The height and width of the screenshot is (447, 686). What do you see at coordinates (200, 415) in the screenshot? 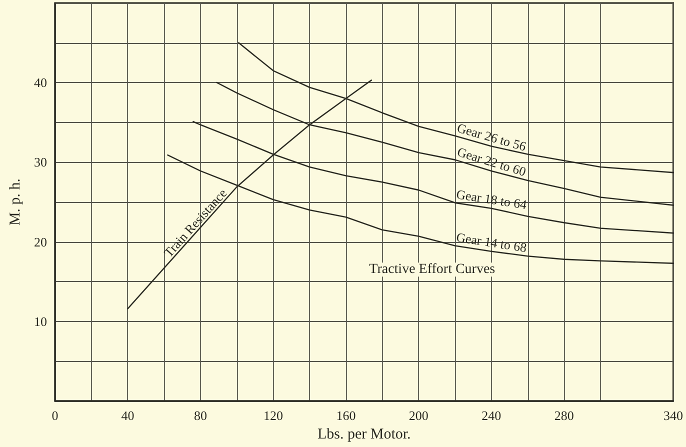
I see `x-tick-label: 80` at bounding box center [200, 415].